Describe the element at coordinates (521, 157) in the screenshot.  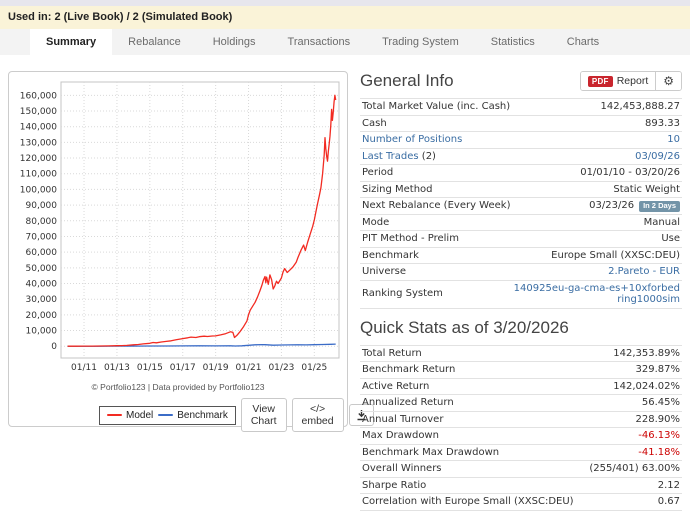
I see `general-info-row-last-trades: Last Trades (2) 03/09/26` at that location.